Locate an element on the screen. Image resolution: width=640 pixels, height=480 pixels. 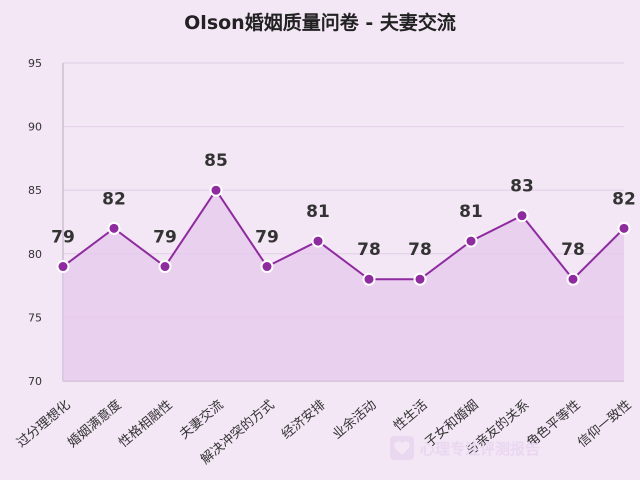
y-tick-label: 95 is located at coordinates (35, 63).